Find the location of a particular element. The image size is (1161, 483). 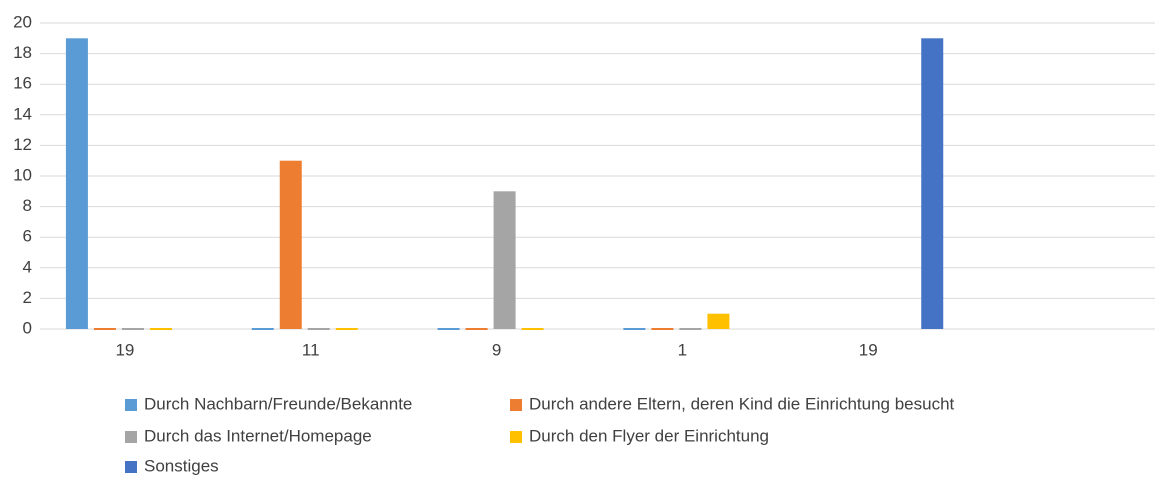

x-tick-label: 1 is located at coordinates (682, 349).